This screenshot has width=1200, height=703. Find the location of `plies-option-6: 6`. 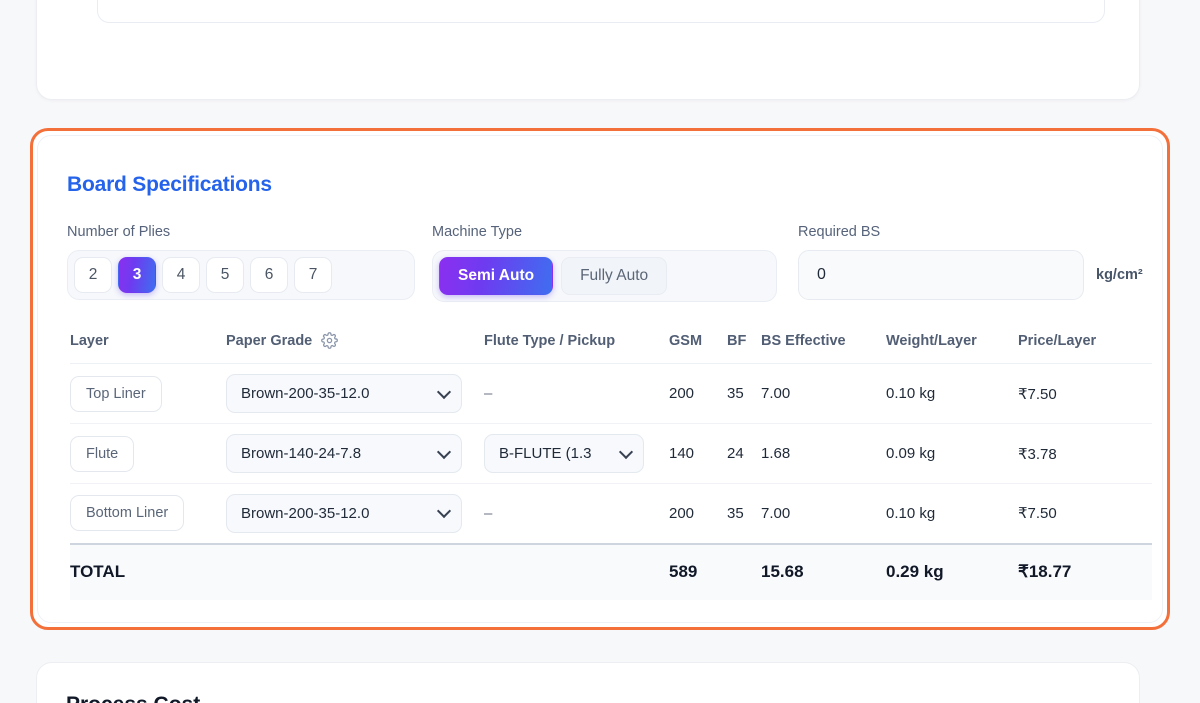

plies-option-6: 6 is located at coordinates (269, 275).